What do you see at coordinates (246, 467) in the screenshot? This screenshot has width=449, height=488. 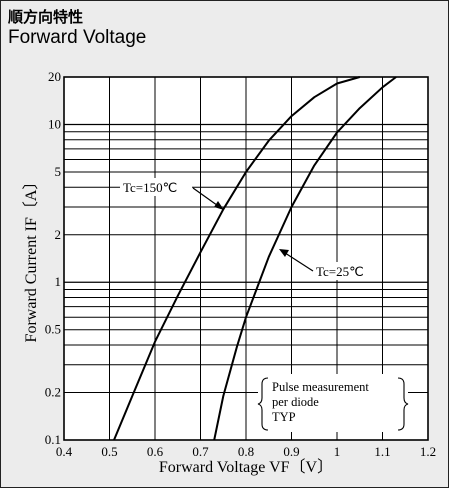 I see `x-axis-label: Forward Voltage VF〔V〕` at bounding box center [246, 467].